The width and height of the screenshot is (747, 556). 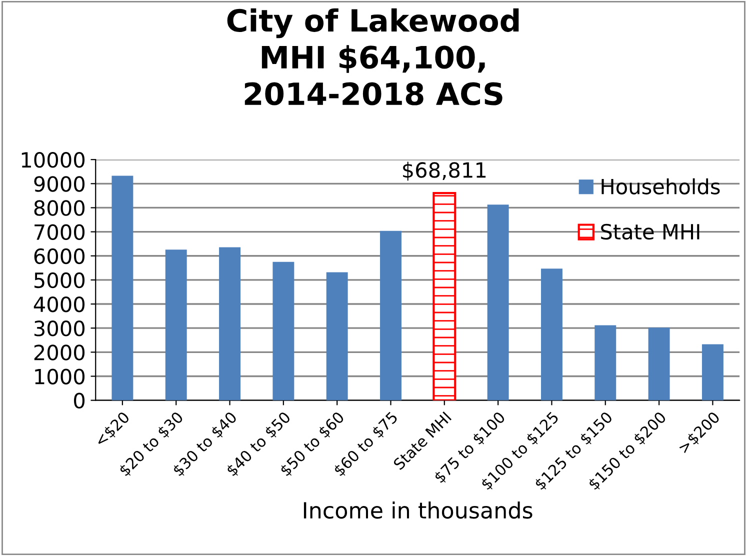 What do you see at coordinates (650, 232) in the screenshot?
I see `legend-label: State MHI` at bounding box center [650, 232].